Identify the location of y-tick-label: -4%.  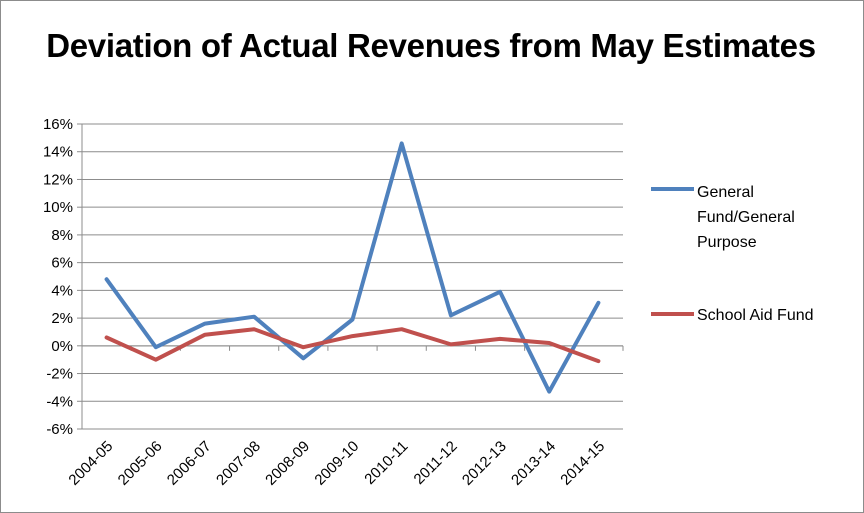
(59, 401).